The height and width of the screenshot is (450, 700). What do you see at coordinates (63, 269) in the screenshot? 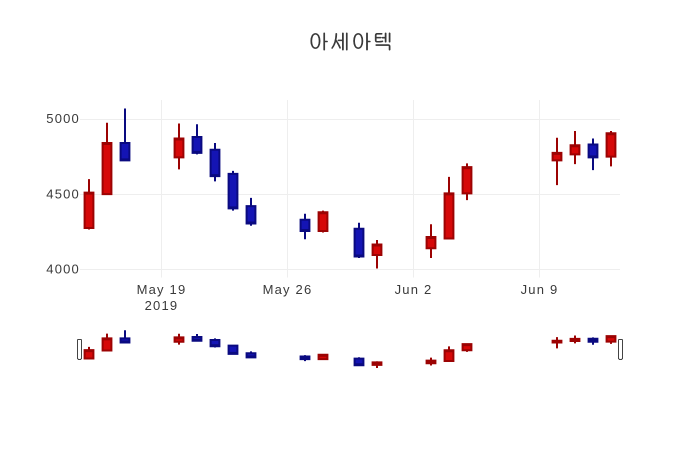
I see `svg-text: 4000` at bounding box center [63, 269].